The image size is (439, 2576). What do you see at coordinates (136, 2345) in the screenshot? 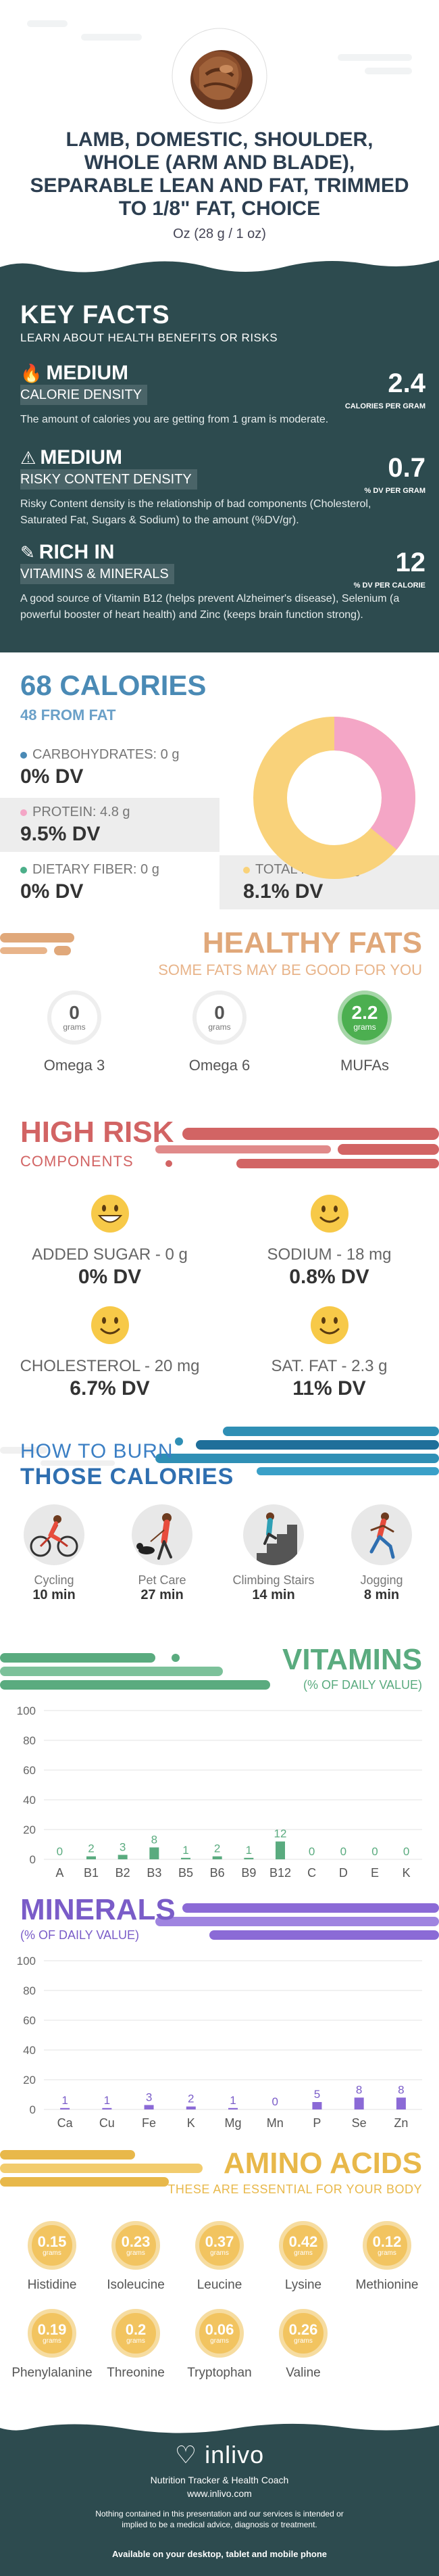
I see `threonine-item: 0.2 grams Threonine` at bounding box center [136, 2345].